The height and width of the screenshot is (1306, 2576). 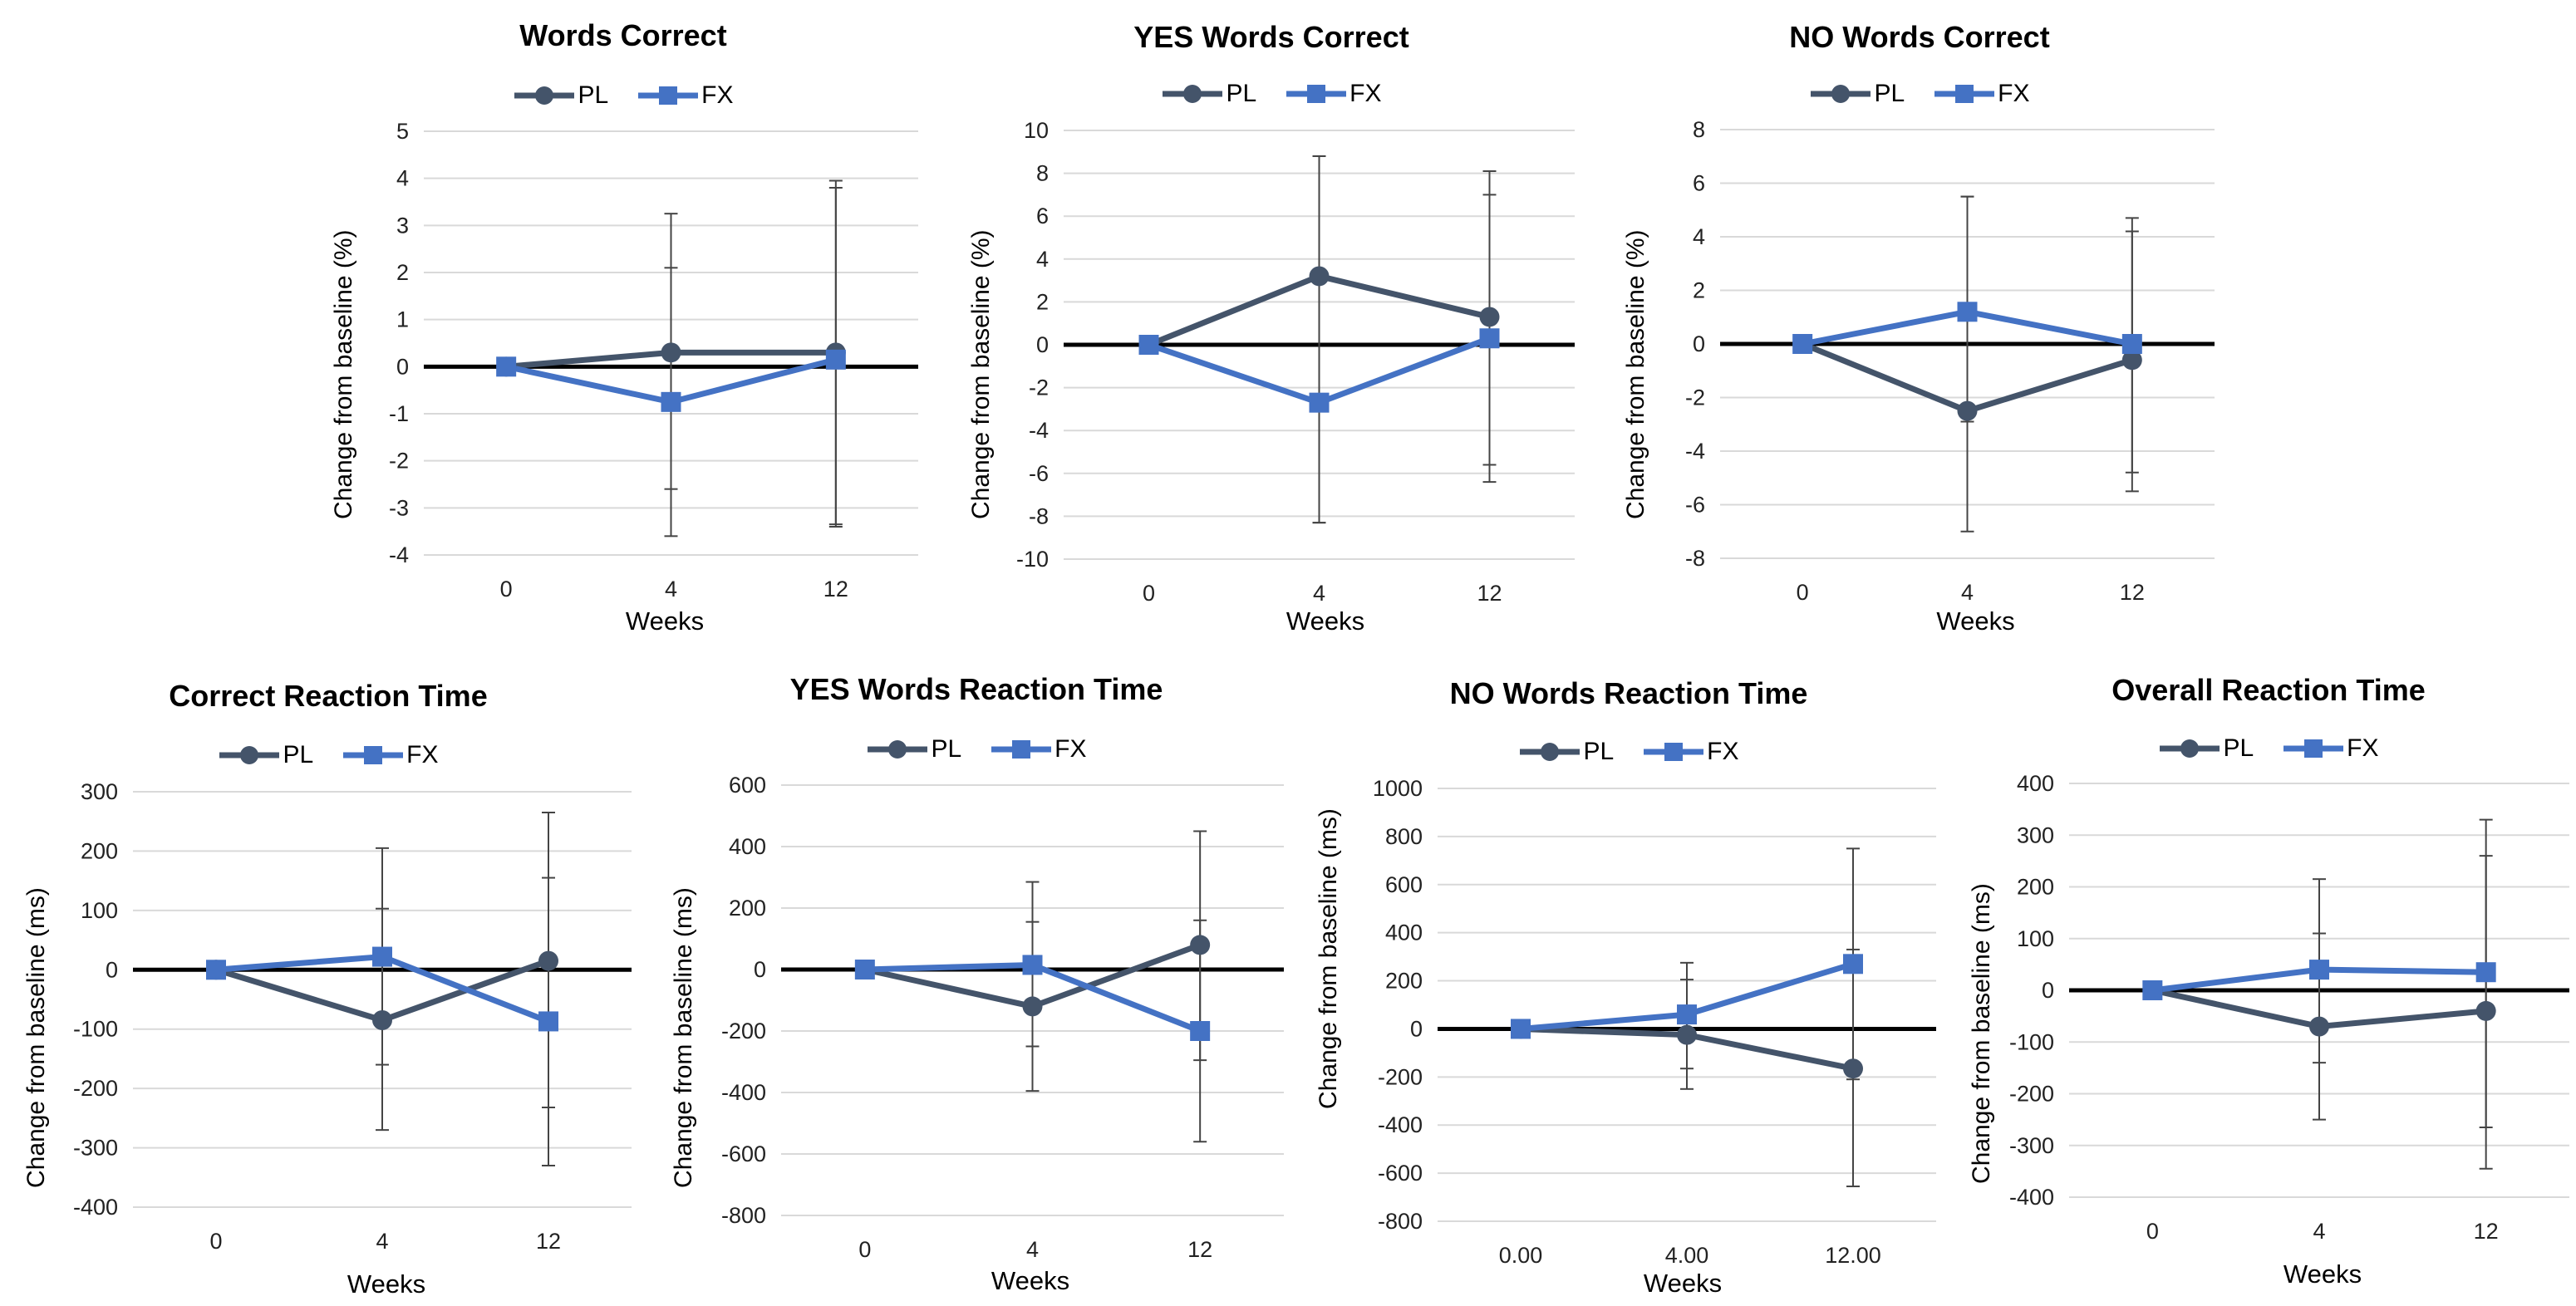 I want to click on y-tick-label: 100, so click(x=2035, y=938).